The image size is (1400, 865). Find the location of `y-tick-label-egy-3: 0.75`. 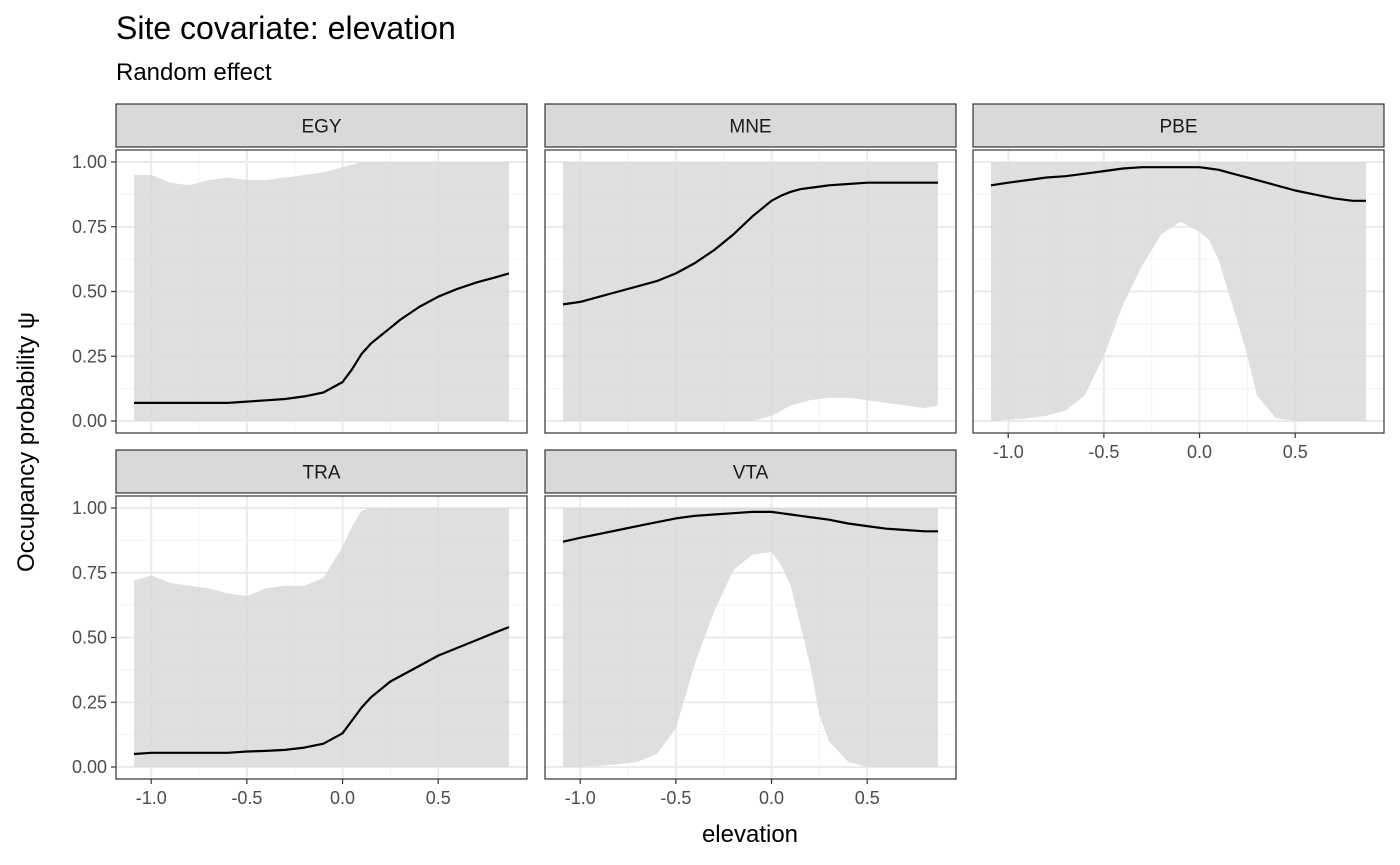

y-tick-label-egy-3: 0.75 is located at coordinates (89, 227).